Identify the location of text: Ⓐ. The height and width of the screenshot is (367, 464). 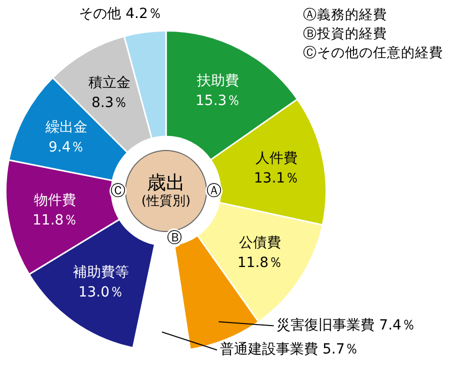
(213, 191).